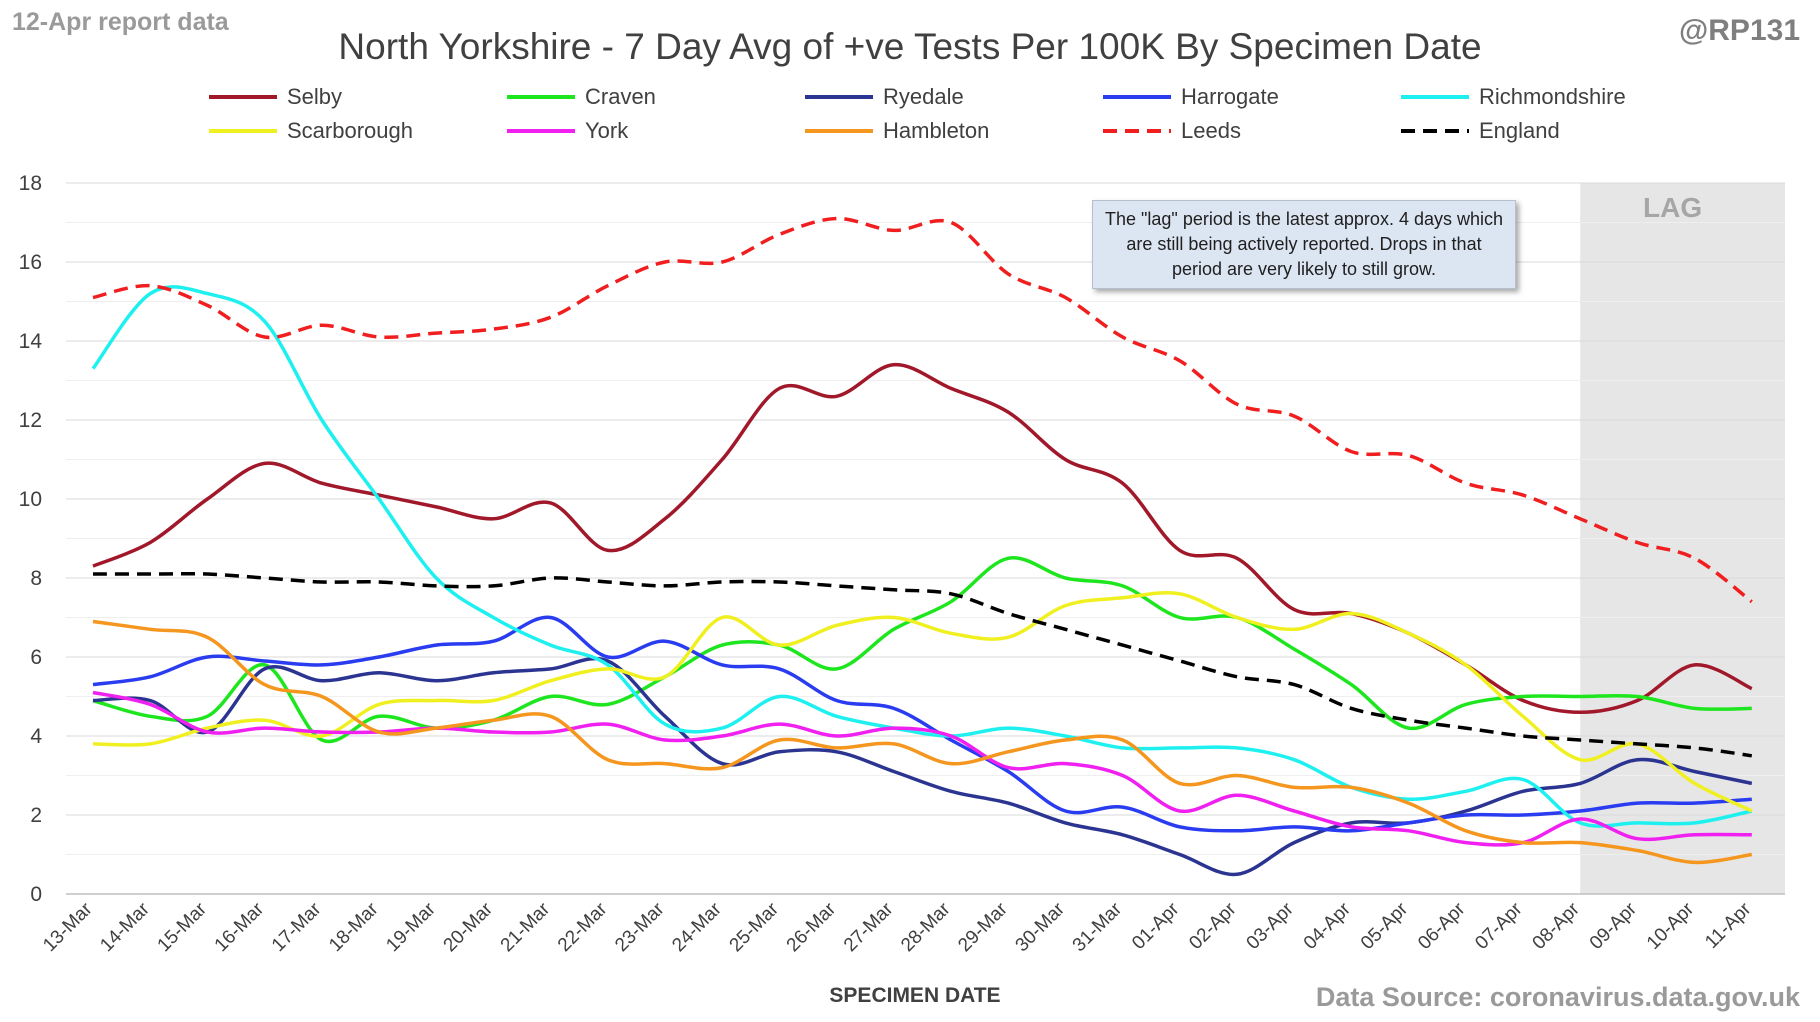  What do you see at coordinates (36, 736) in the screenshot?
I see `y-tick-label: 4` at bounding box center [36, 736].